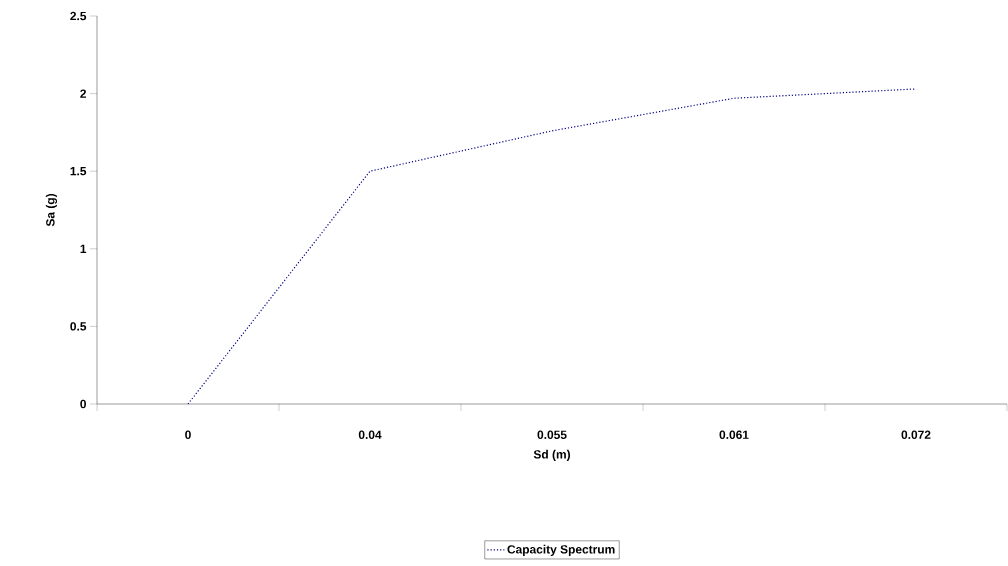 The width and height of the screenshot is (1008, 566). Describe the element at coordinates (51, 210) in the screenshot. I see `y-axis-title: Sa (g)` at that location.